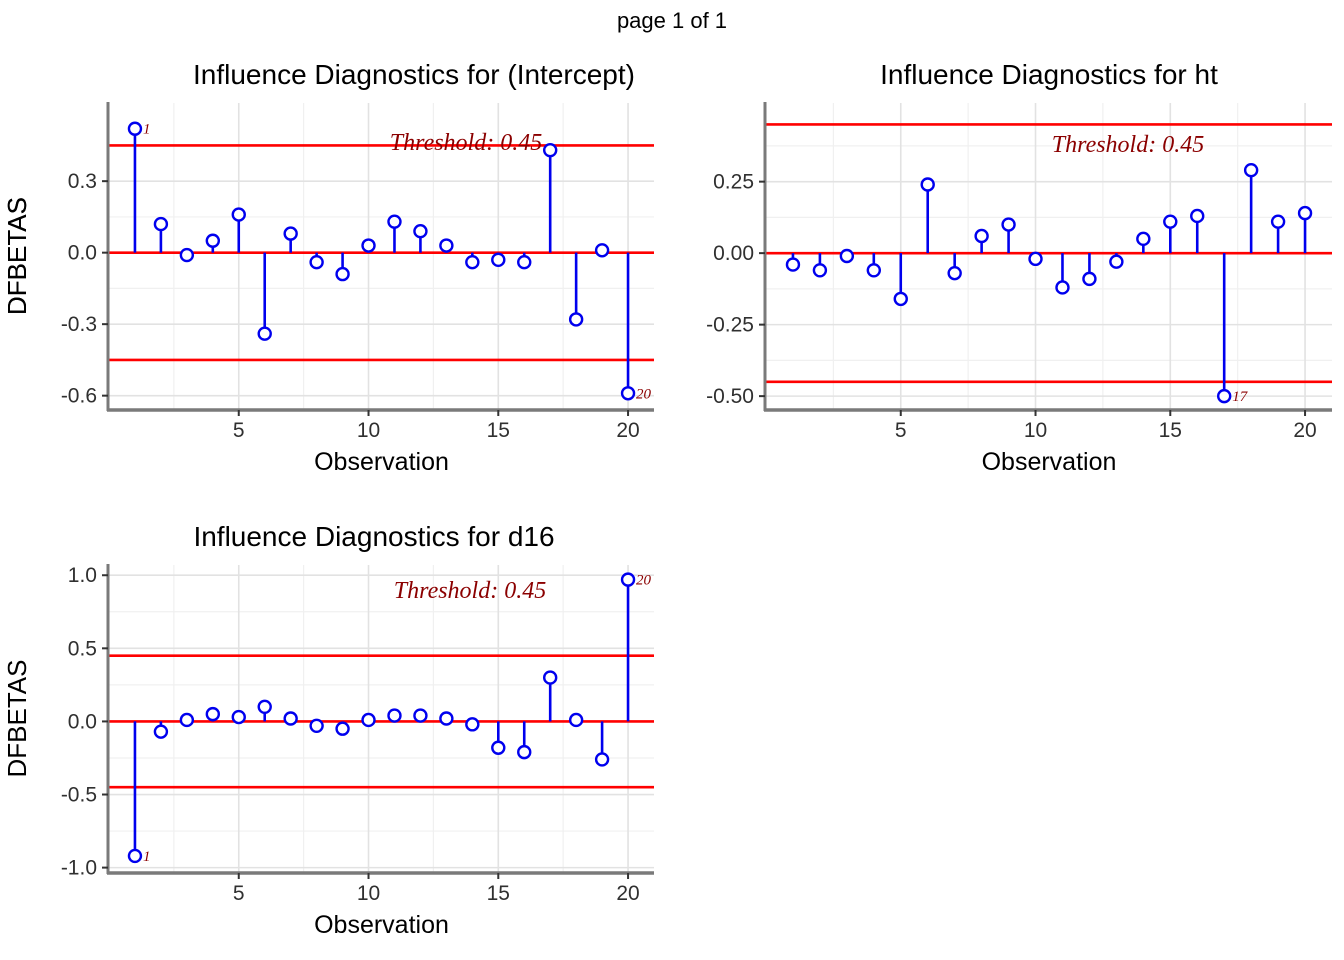 This screenshot has width=1344, height=960. I want to click on y-tick-label: -0.6, so click(79, 396).